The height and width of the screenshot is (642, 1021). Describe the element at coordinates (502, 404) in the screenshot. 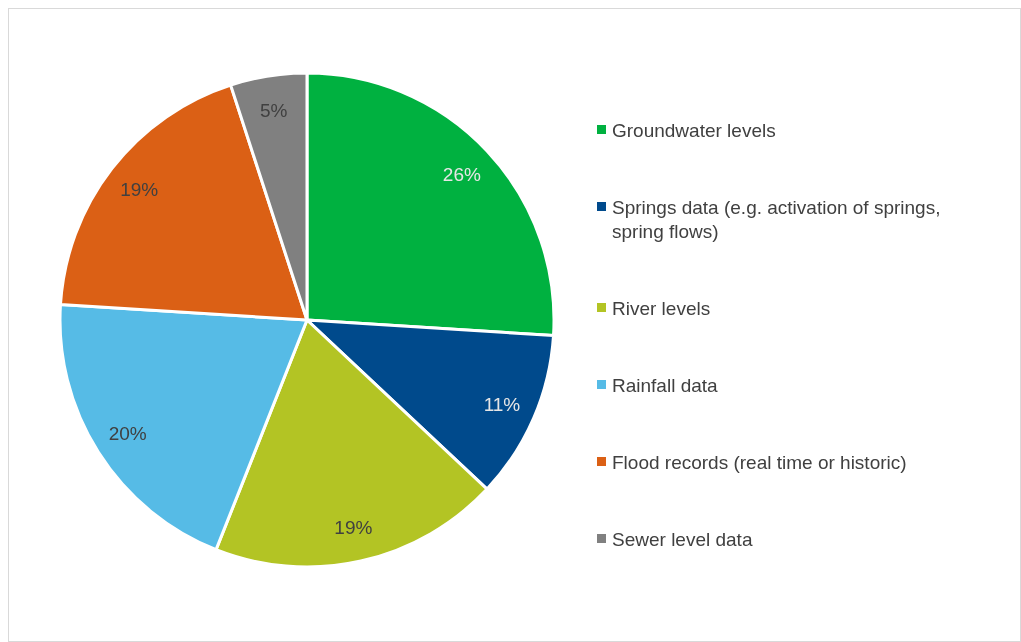

I see `data-label: 11%` at that location.